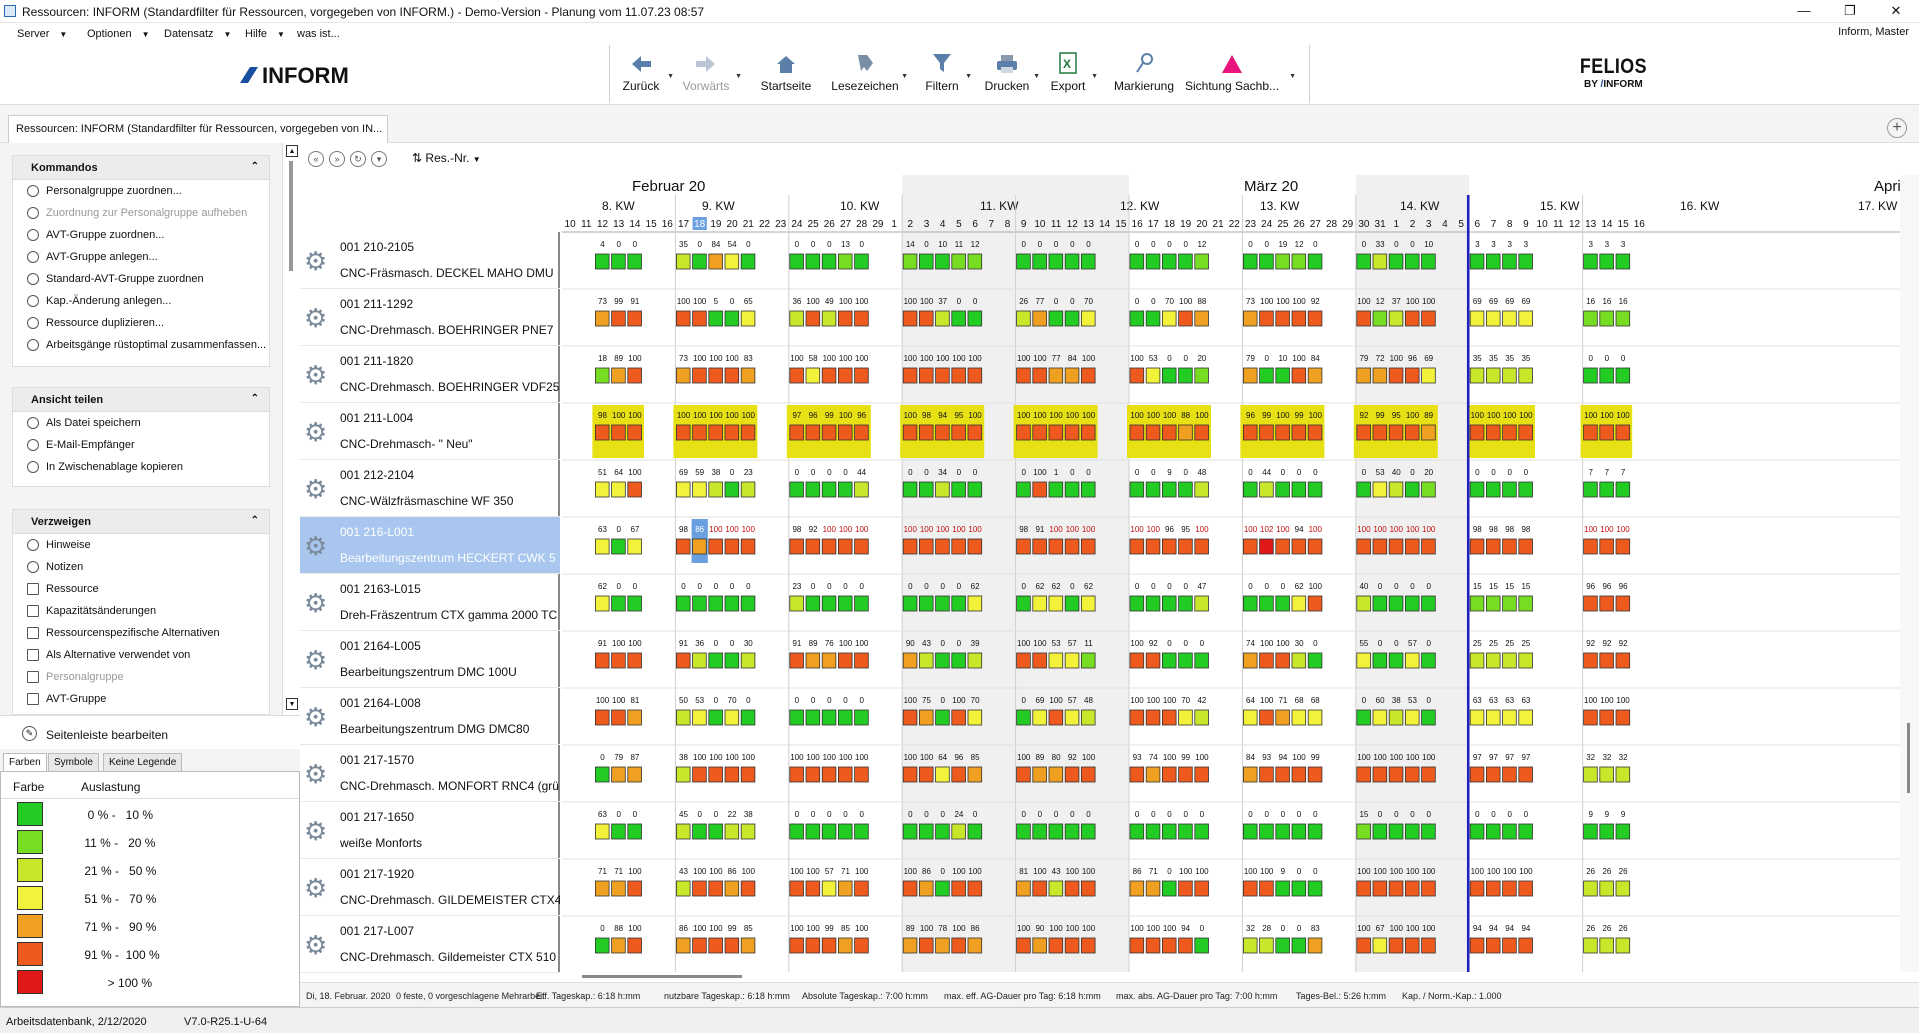  Describe the element at coordinates (662, 976) in the screenshot. I see `scroll-thumb` at that location.